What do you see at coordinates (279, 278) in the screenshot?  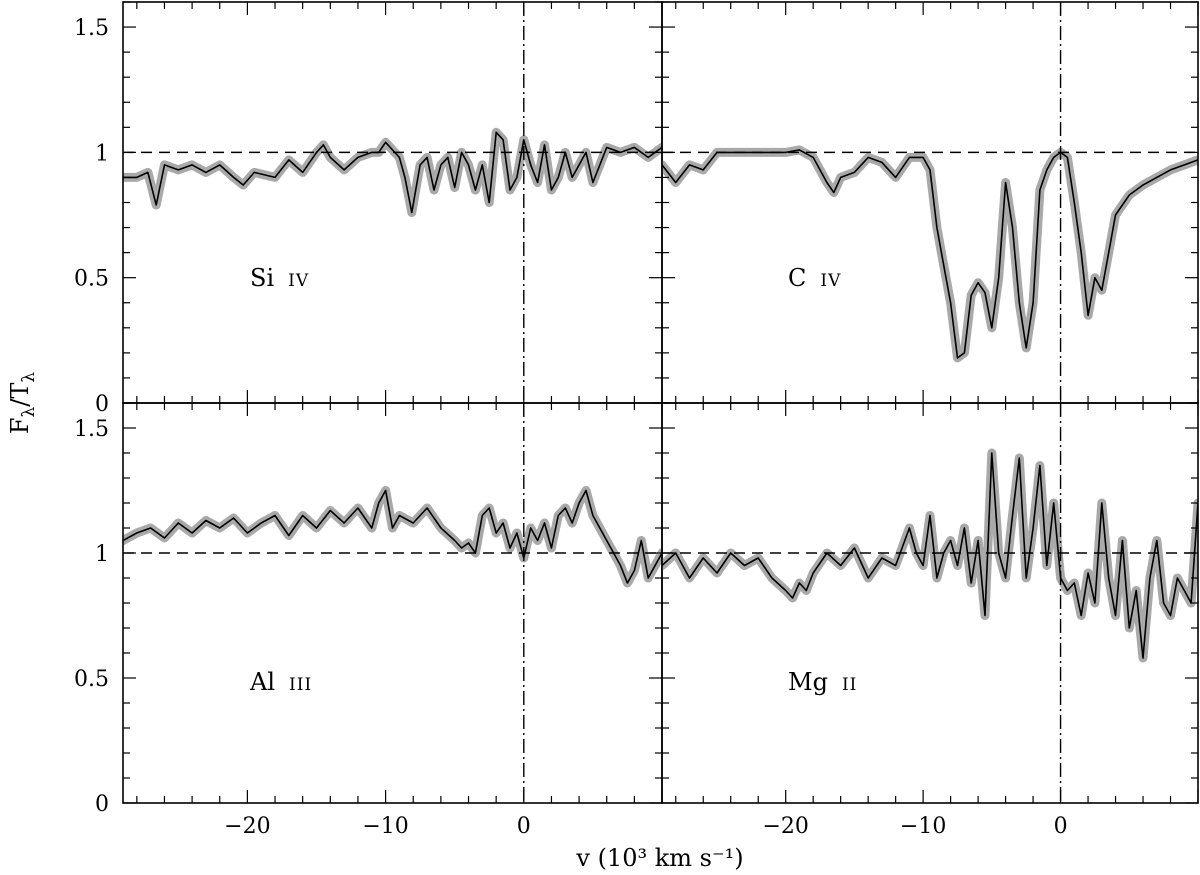 I see `ion-label-top-left: Si IV` at bounding box center [279, 278].